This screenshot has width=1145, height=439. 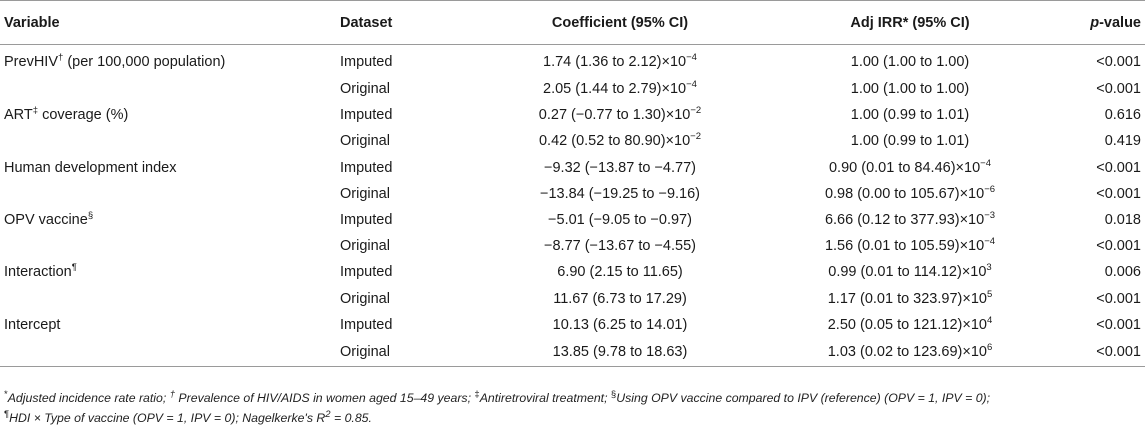 I want to click on cell-adj-irr: 1.17 (0.01 to 323.97)×105, so click(x=910, y=299).